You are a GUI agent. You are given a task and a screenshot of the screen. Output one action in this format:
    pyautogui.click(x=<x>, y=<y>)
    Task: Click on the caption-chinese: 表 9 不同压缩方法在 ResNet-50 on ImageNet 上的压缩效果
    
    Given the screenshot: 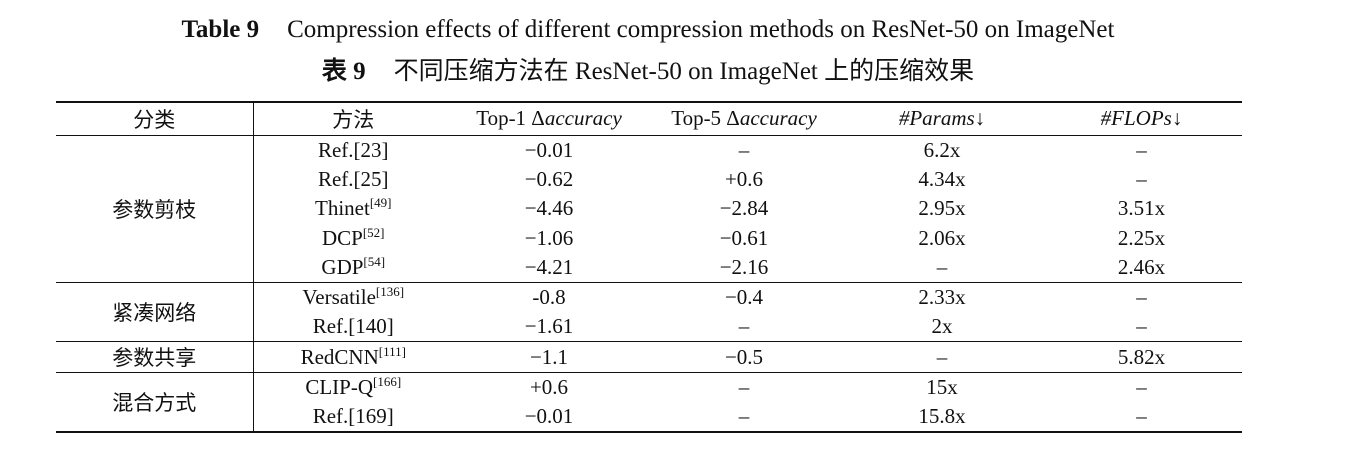 What is the action you would take?
    pyautogui.click(x=648, y=72)
    